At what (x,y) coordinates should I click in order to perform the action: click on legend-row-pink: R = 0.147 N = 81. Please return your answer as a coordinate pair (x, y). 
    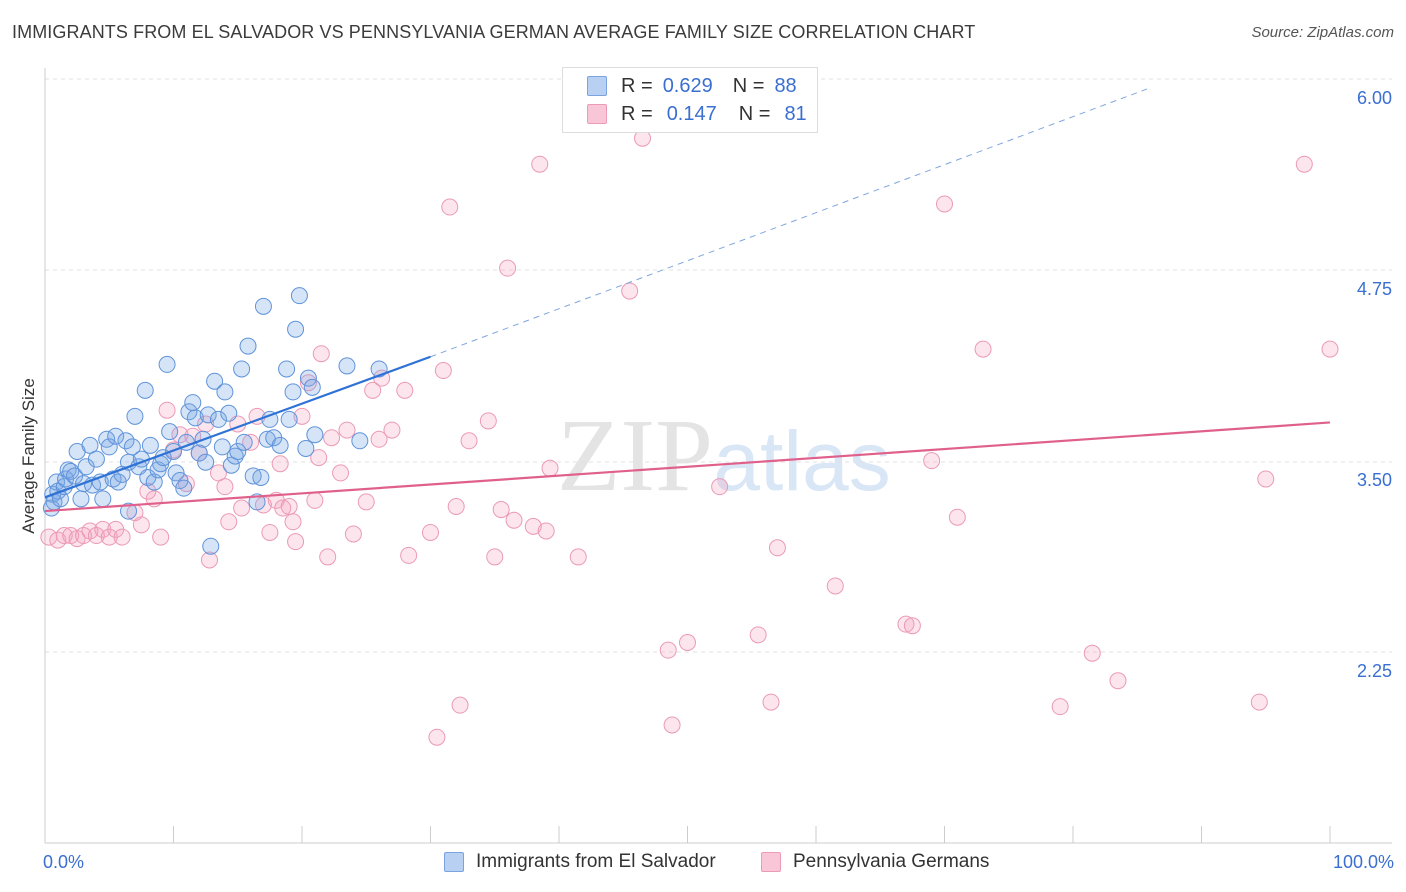
    Looking at the image, I should click on (697, 114).